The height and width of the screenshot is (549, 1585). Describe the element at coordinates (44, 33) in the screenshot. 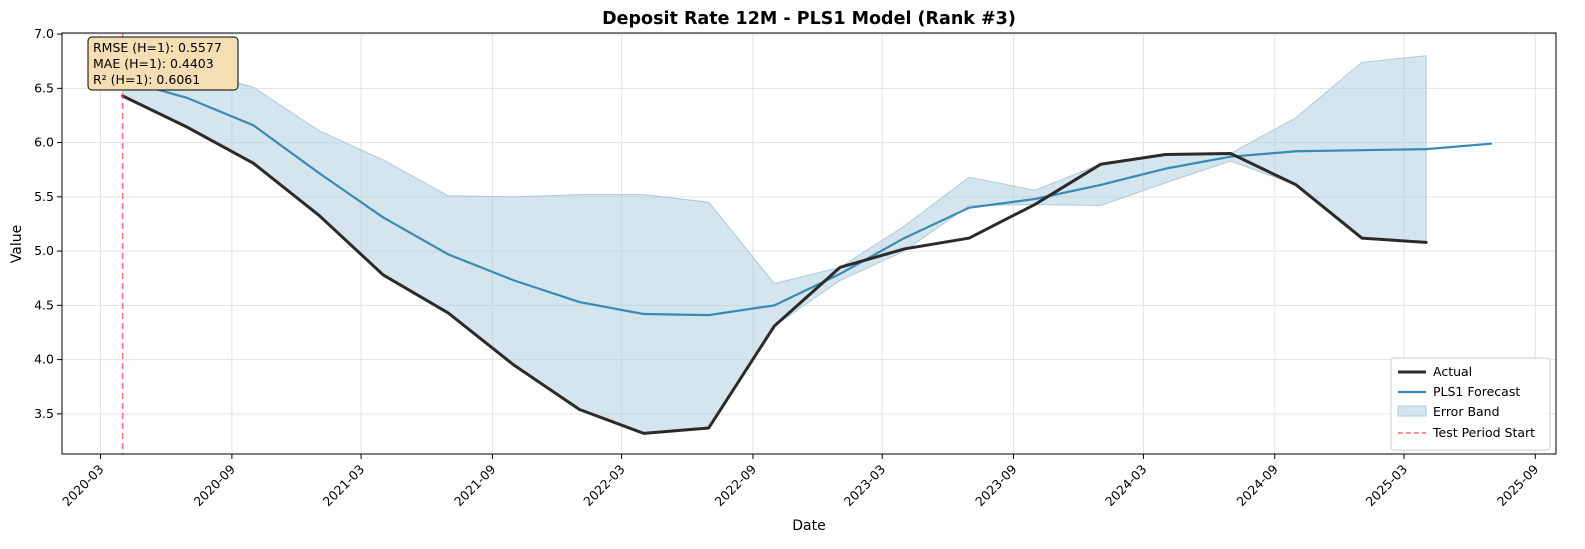

I see `y-tick-label: 7.0` at that location.